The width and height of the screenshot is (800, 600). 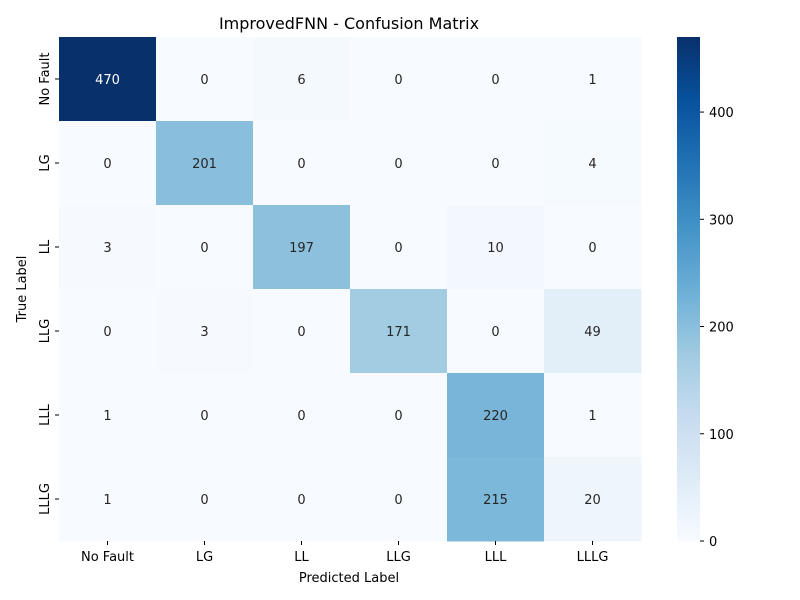 What do you see at coordinates (496, 557) in the screenshot?
I see `x-tick-label: LLL` at bounding box center [496, 557].